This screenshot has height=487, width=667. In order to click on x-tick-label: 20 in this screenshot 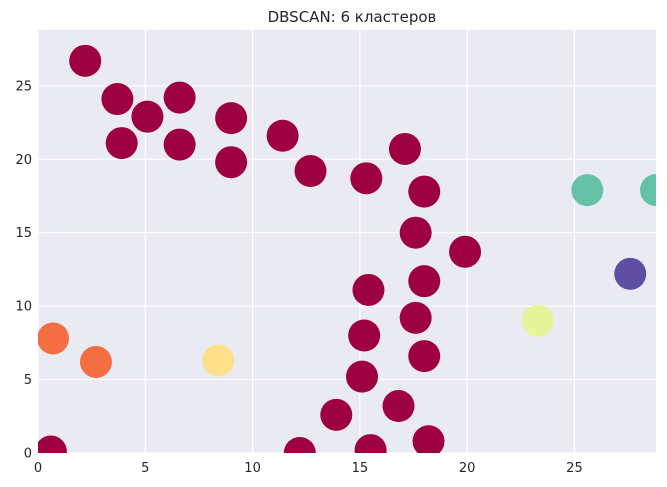, I will do `click(467, 468)`.